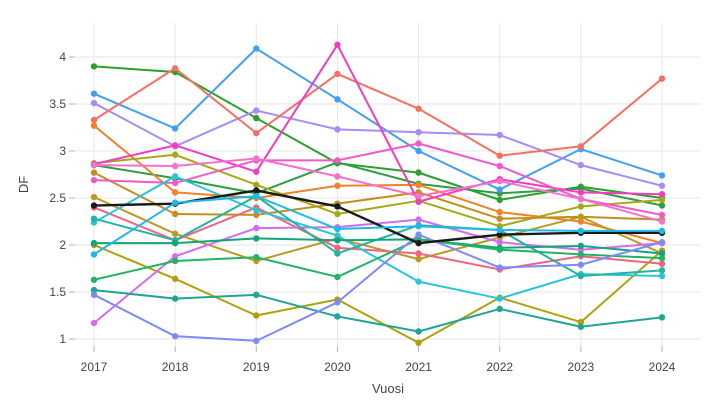 This screenshot has width=710, height=400. I want to click on data-point-goldenrod-2018, so click(175, 214).